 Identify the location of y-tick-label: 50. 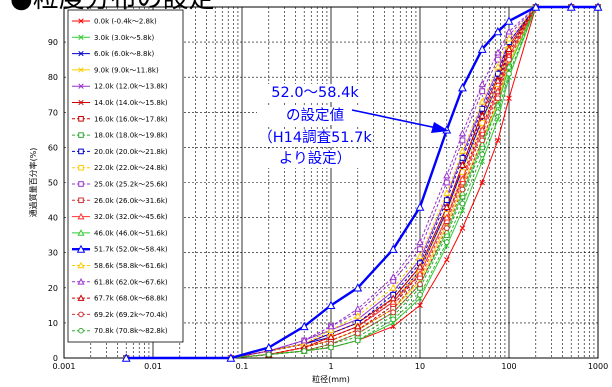
(53, 183).